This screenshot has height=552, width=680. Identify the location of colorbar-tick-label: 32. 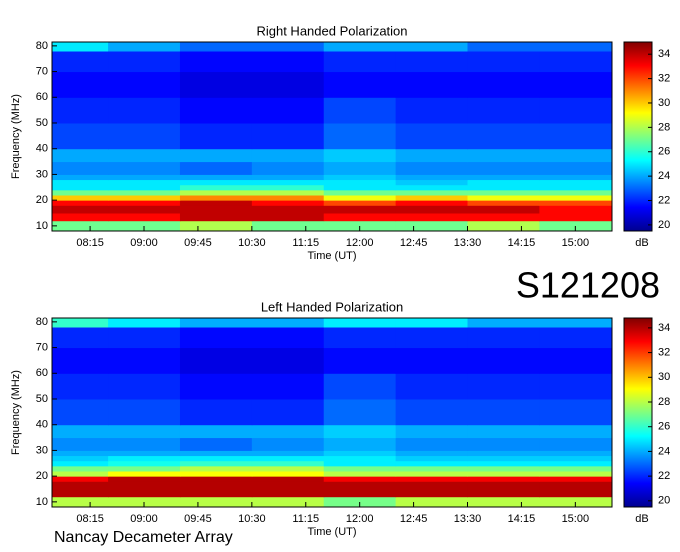
(664, 78).